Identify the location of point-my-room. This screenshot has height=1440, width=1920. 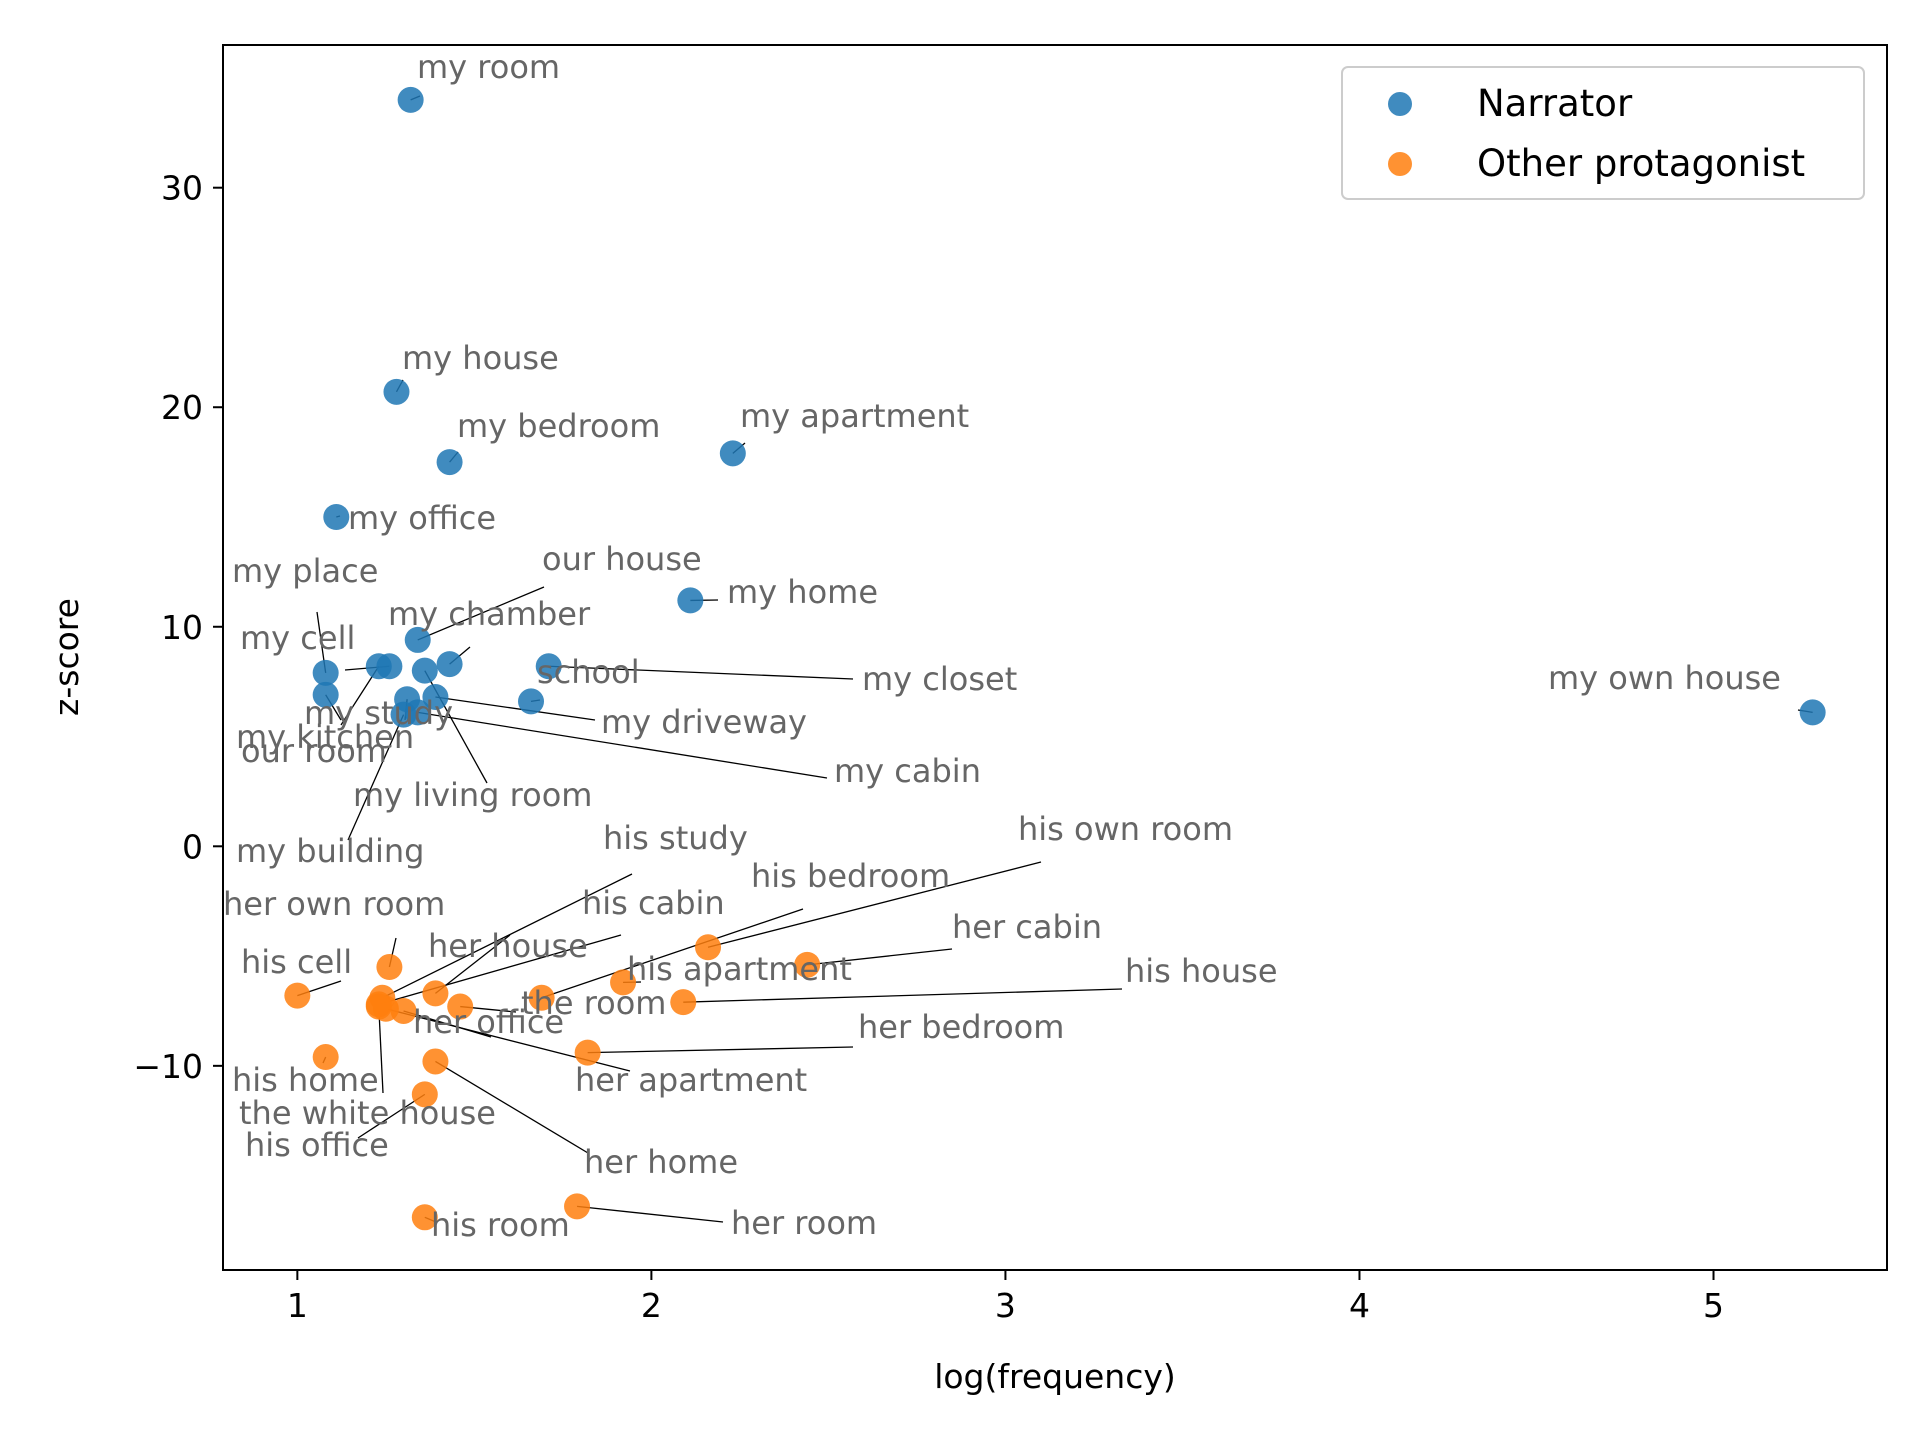
(410, 99).